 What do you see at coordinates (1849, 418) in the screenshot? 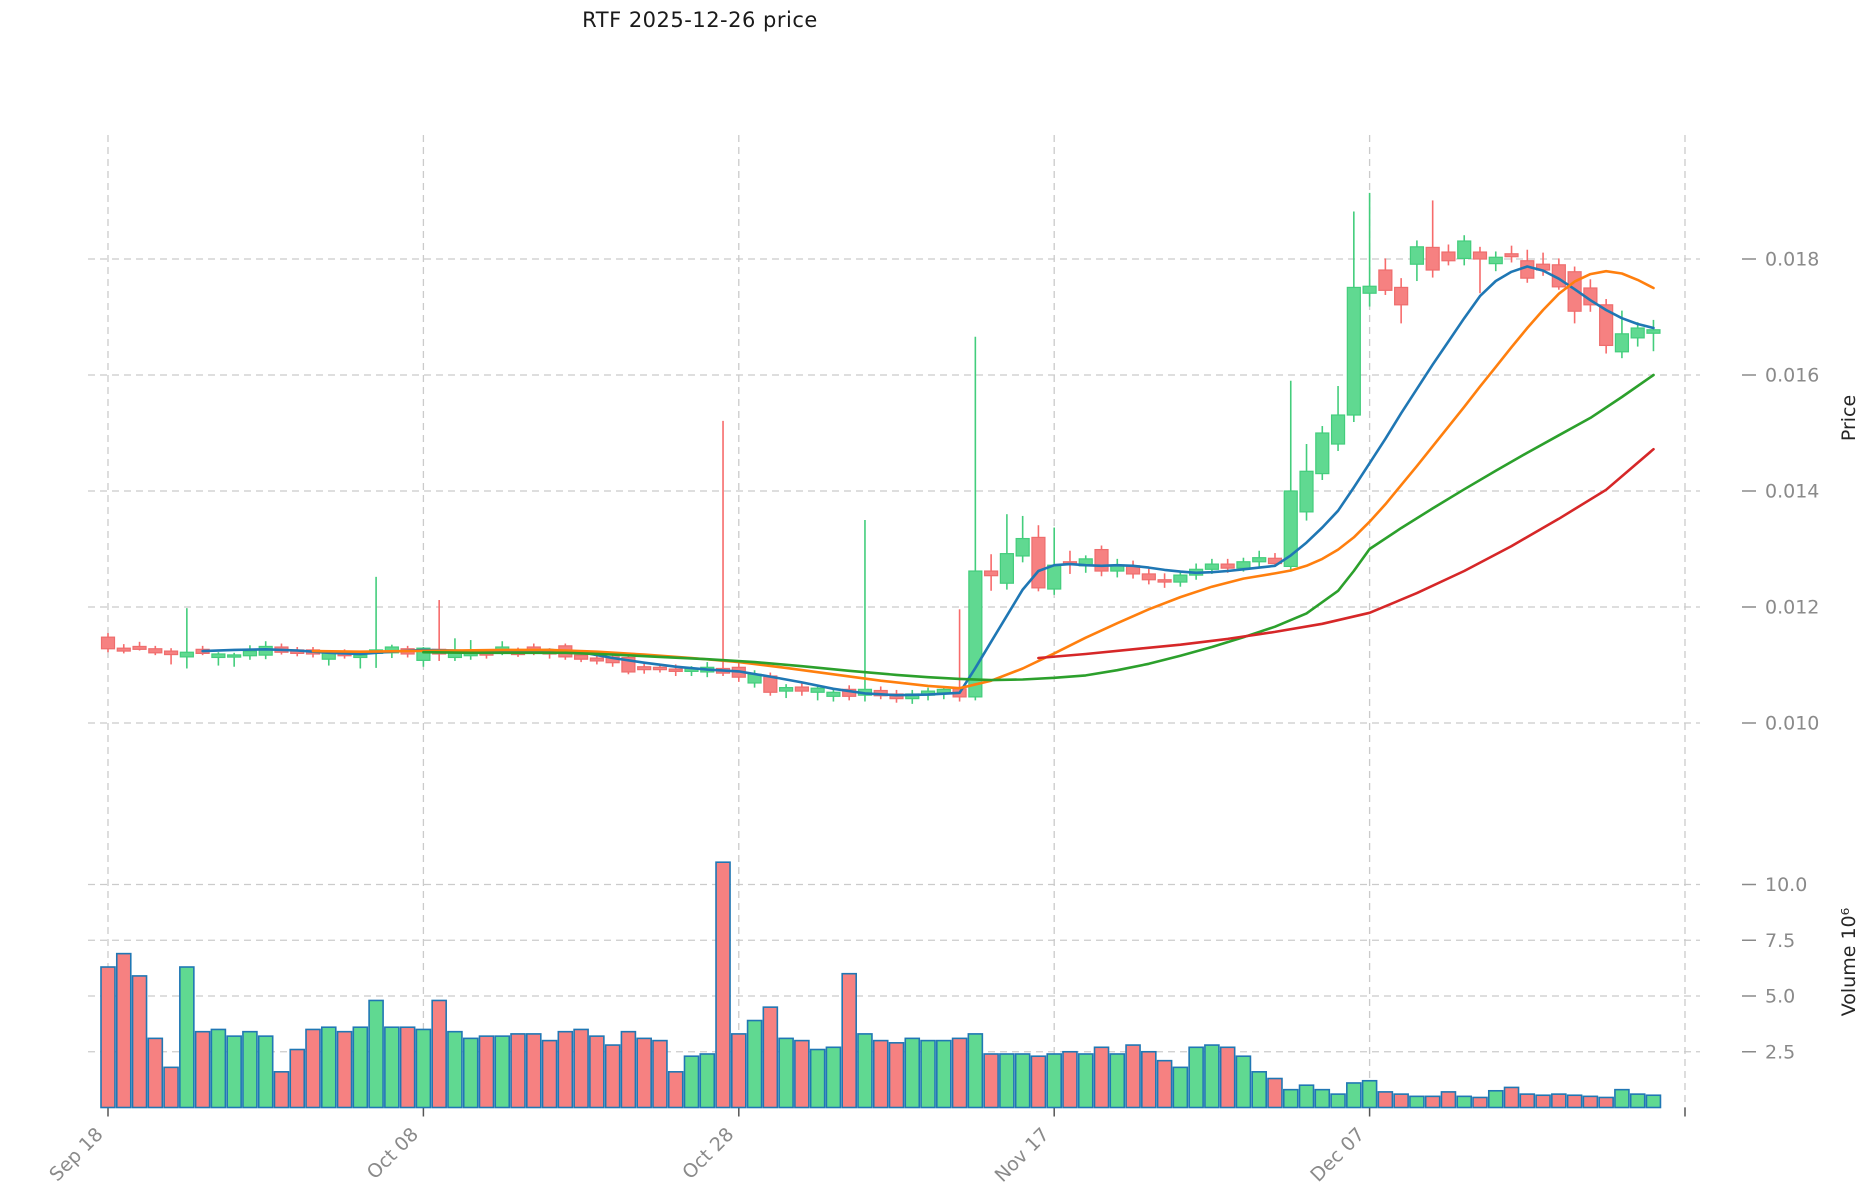
I see `price-axis-label: Price` at bounding box center [1849, 418].